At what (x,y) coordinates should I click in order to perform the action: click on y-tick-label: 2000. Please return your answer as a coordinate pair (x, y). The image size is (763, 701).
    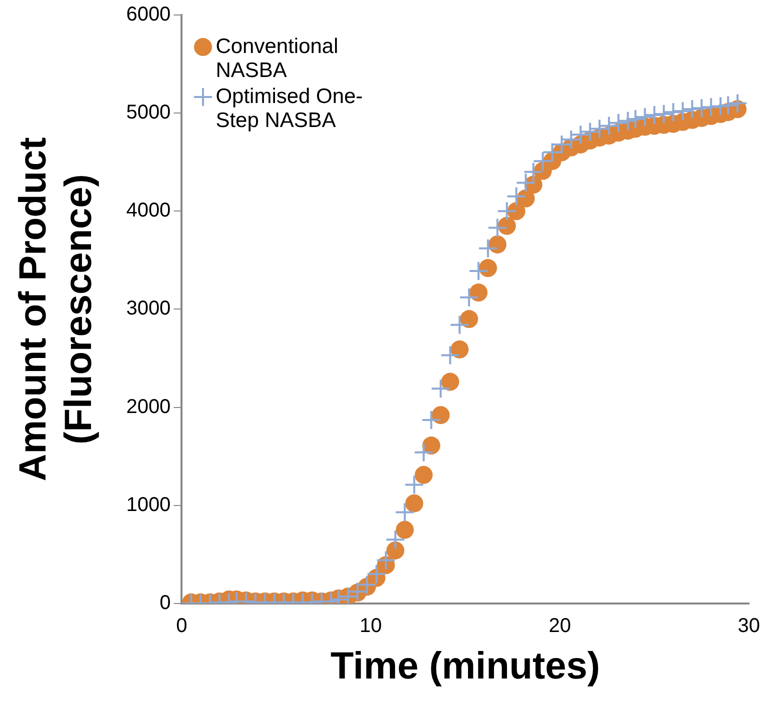
    Looking at the image, I should click on (148, 407).